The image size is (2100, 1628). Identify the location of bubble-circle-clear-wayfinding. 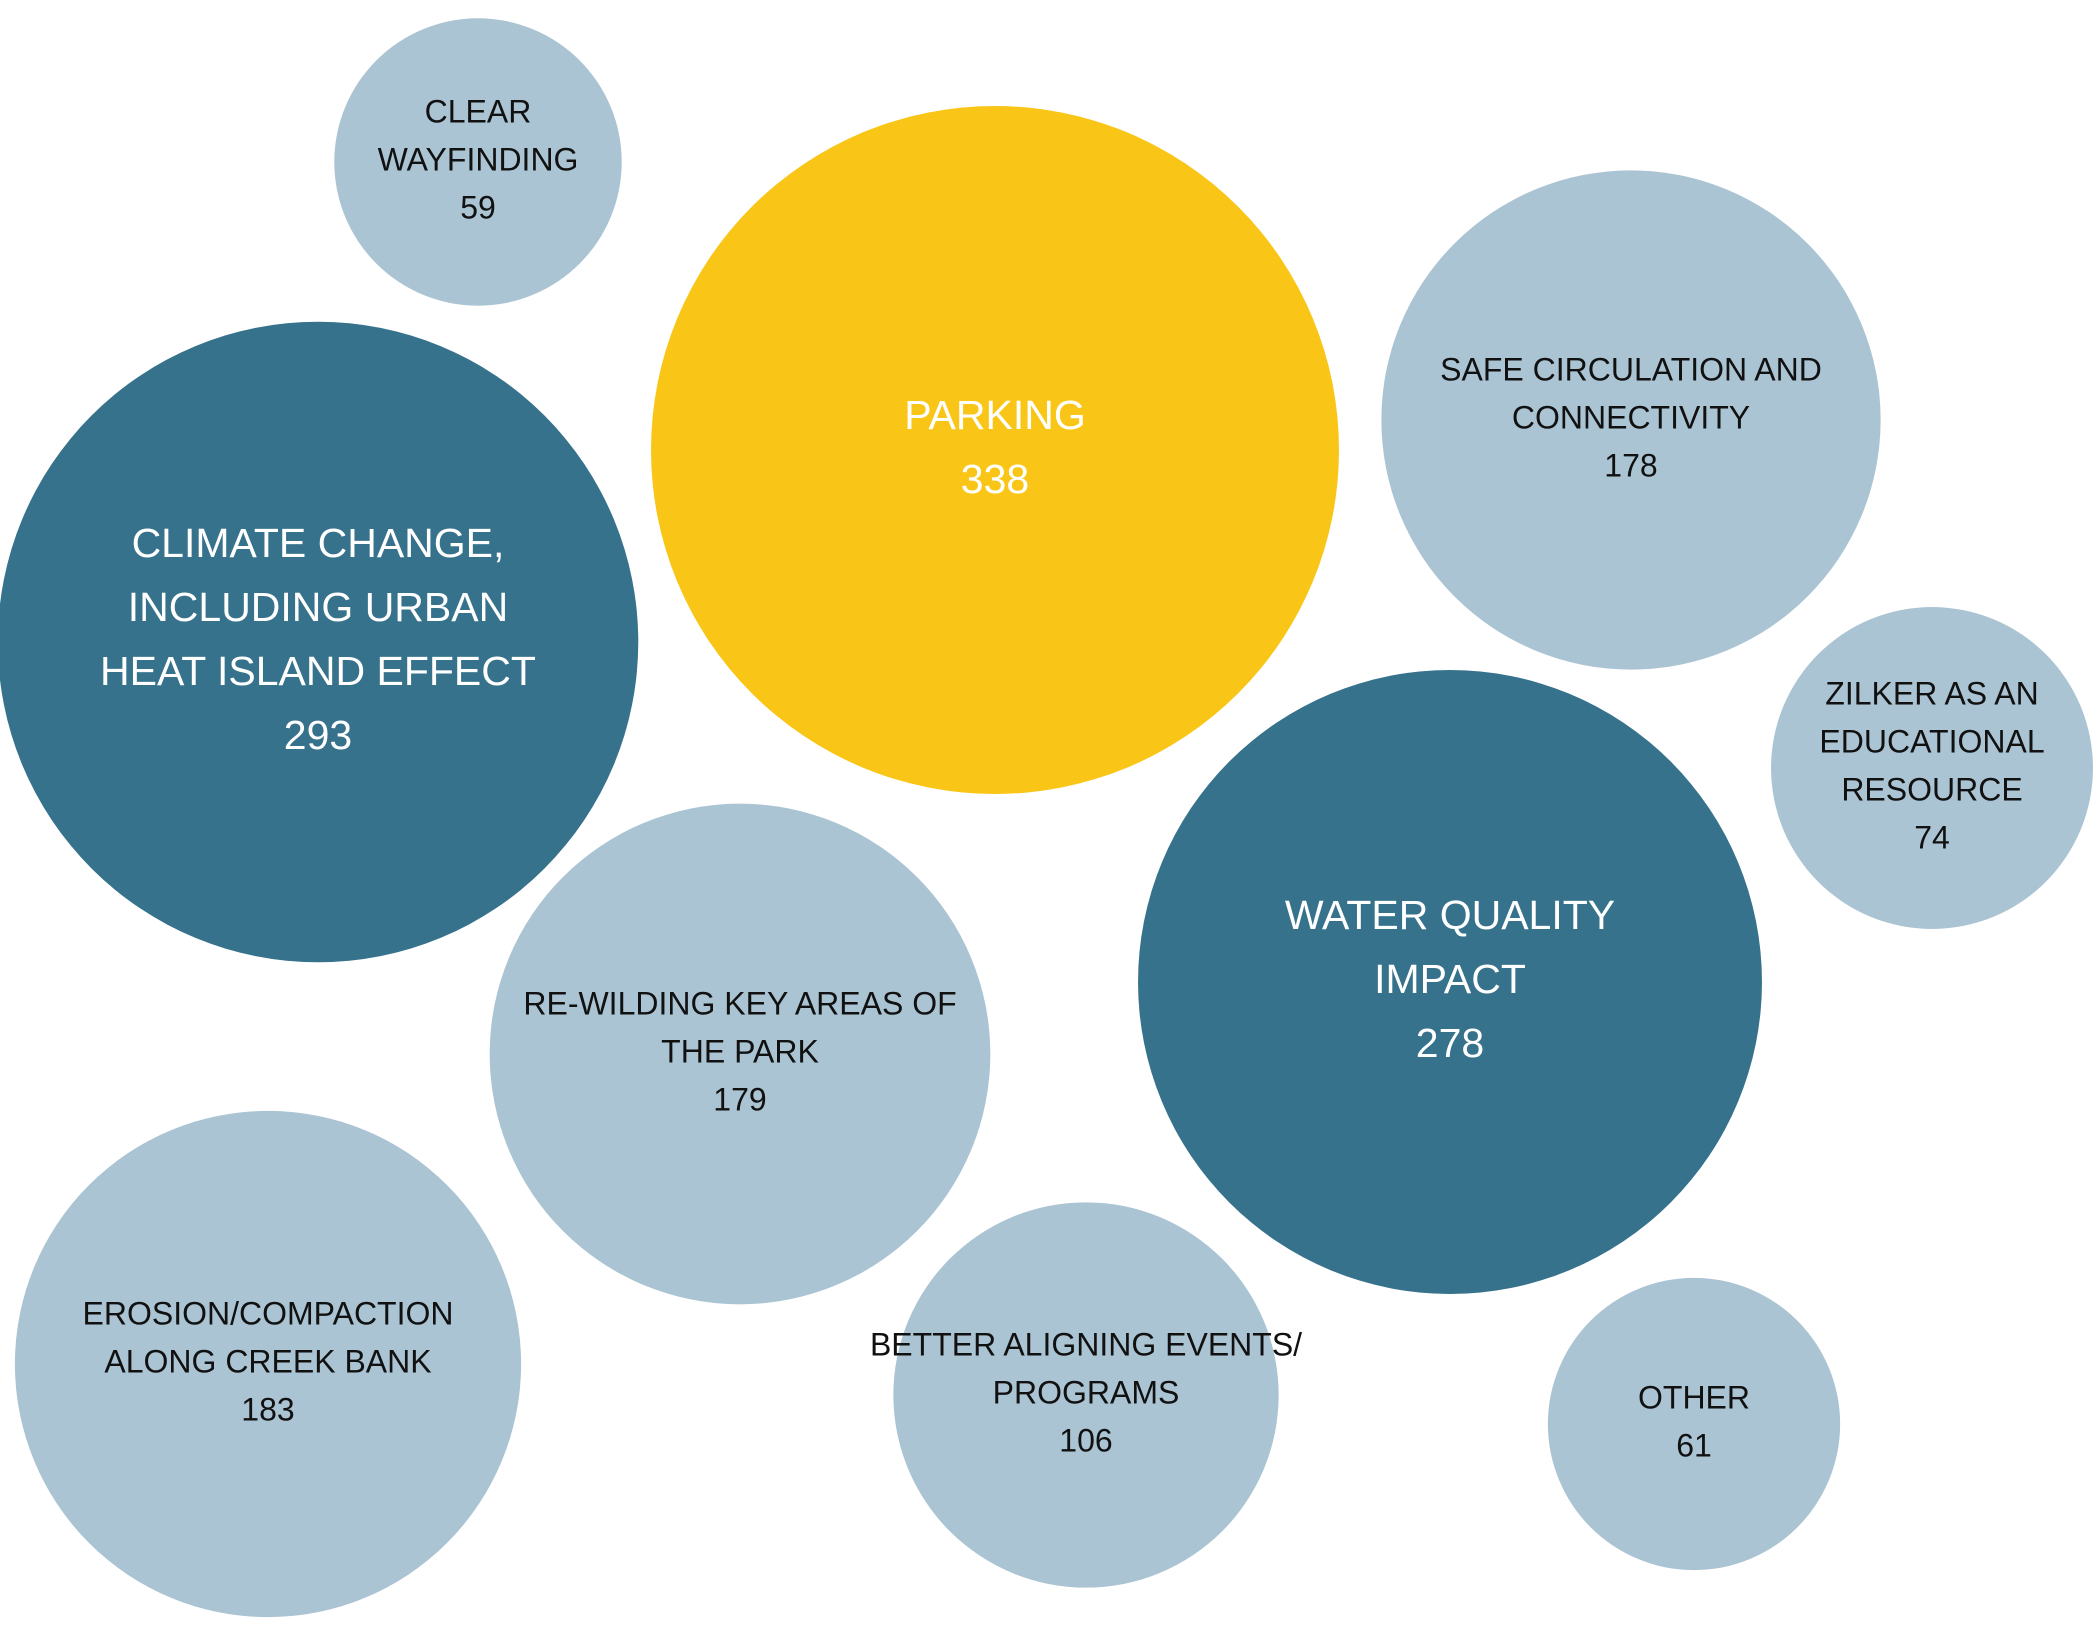
(478, 162).